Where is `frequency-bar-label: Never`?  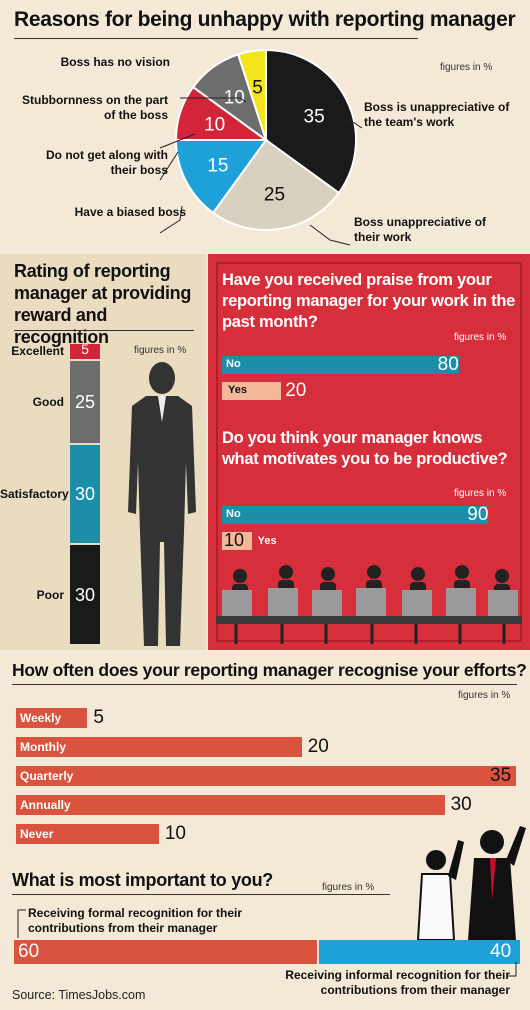
frequency-bar-label: Never is located at coordinates (37, 834).